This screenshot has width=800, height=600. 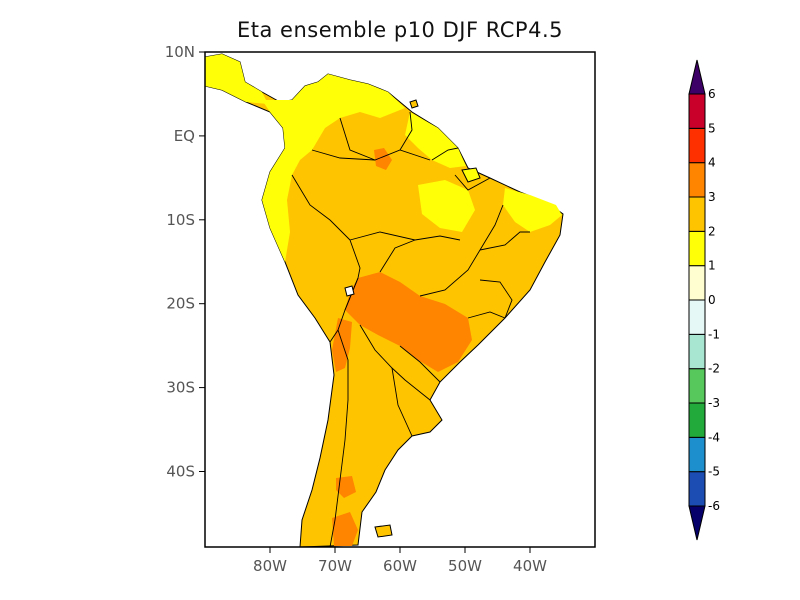 I want to click on lat-tick-label: 10S, so click(x=180, y=220).